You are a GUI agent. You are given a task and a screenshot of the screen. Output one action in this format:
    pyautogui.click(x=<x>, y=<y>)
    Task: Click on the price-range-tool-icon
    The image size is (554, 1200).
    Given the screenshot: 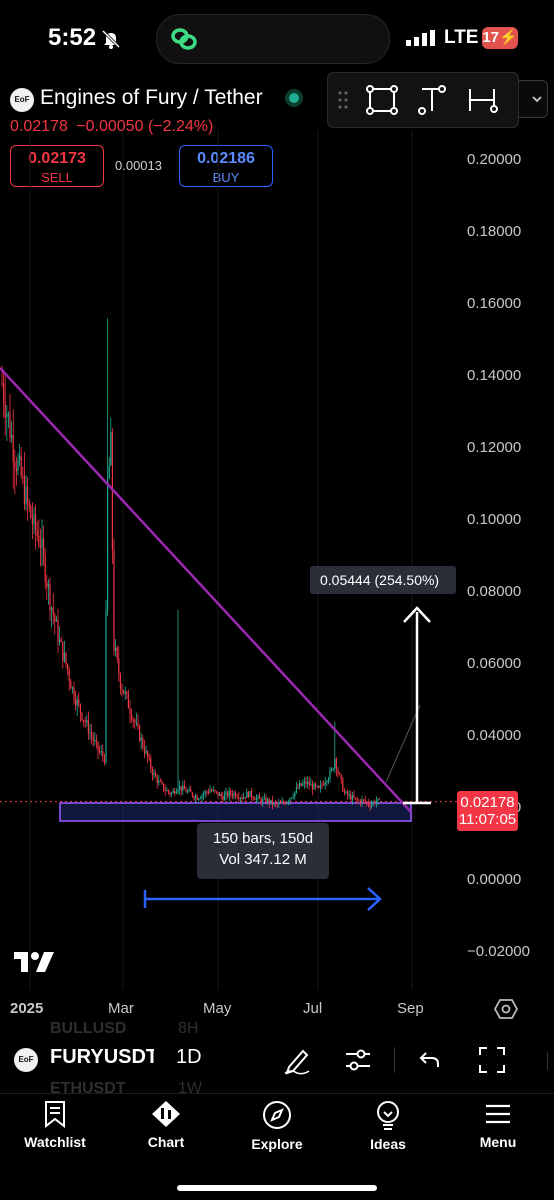 What is the action you would take?
    pyautogui.click(x=432, y=100)
    